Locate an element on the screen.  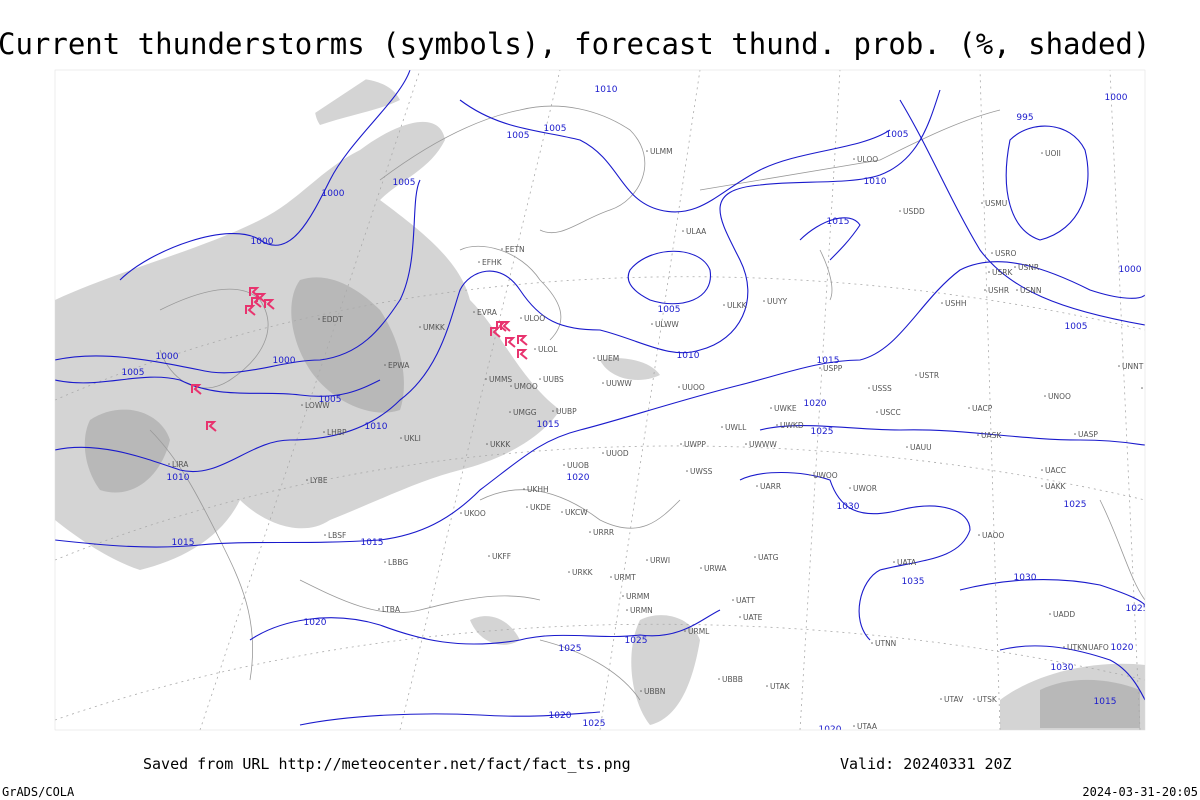
isobar-label: 1030 is located at coordinates (1062, 668).